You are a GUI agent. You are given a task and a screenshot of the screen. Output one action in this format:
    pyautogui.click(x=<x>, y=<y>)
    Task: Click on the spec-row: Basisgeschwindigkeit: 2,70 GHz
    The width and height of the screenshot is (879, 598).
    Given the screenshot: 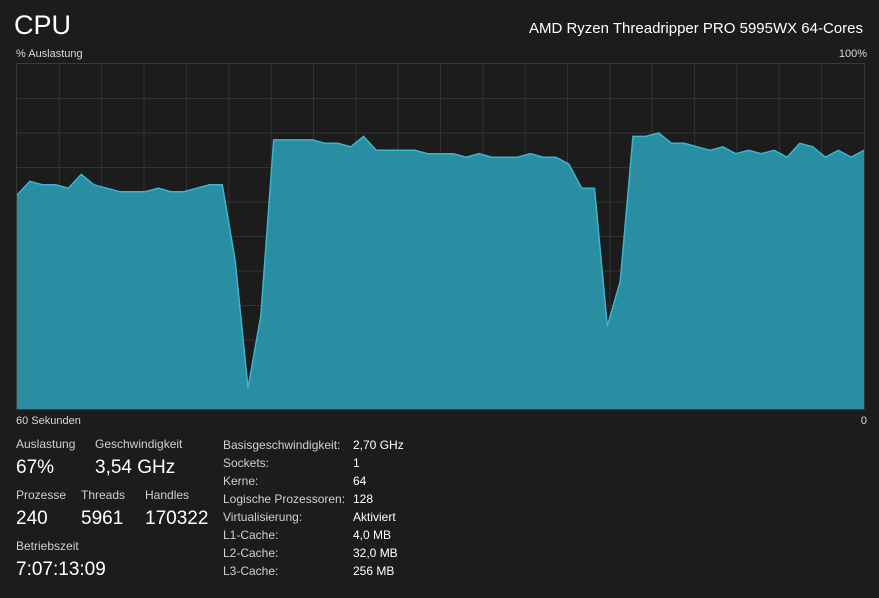 What is the action you would take?
    pyautogui.click(x=313, y=445)
    